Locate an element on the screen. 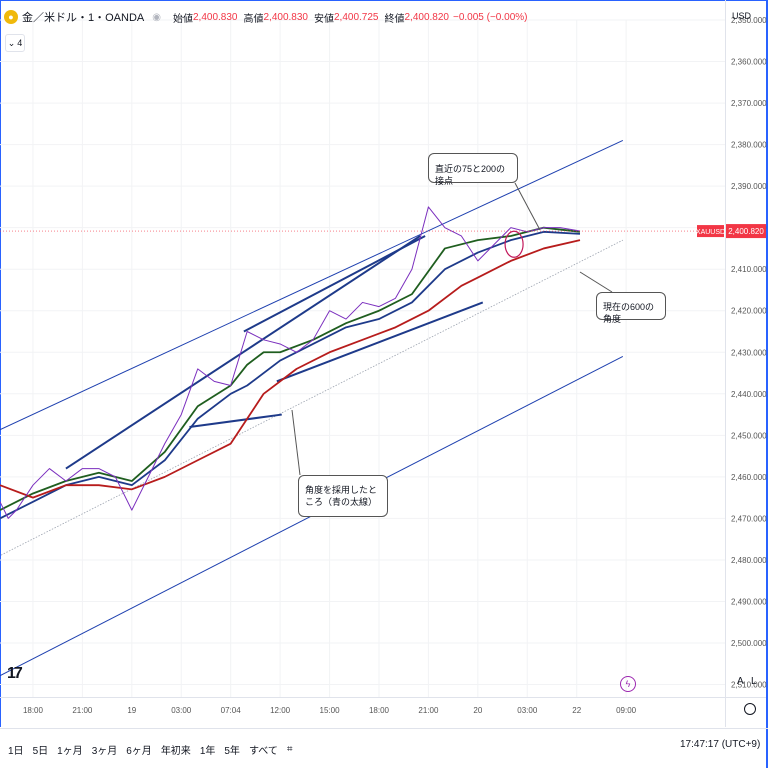 This screenshot has height=769, width=768. symbol-price-tag is located at coordinates (710, 231).